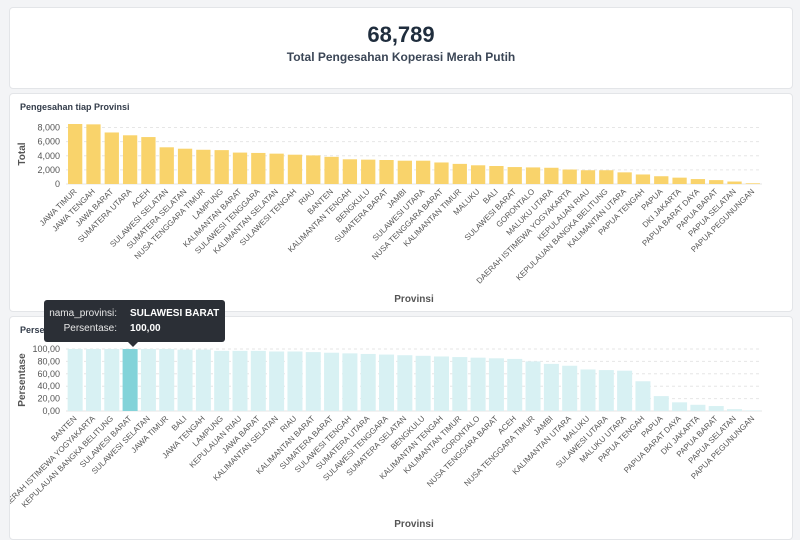 This screenshot has width=800, height=540. Describe the element at coordinates (22, 380) in the screenshot. I see `y-axis-label: Persentase` at that location.